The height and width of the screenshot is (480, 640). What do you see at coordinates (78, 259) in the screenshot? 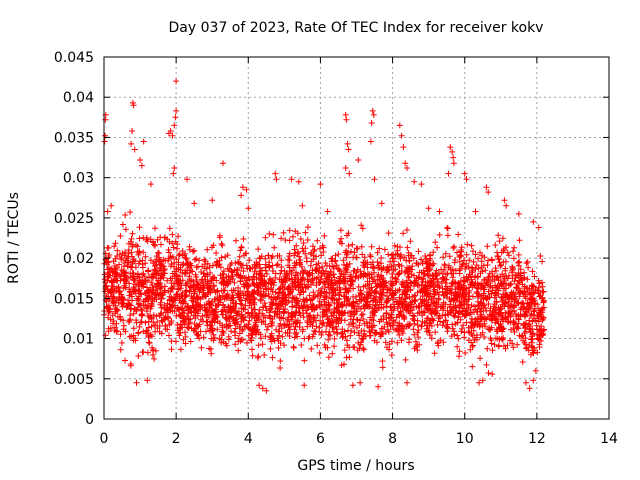
I see `y-tick-label: 0.02` at bounding box center [78, 259].